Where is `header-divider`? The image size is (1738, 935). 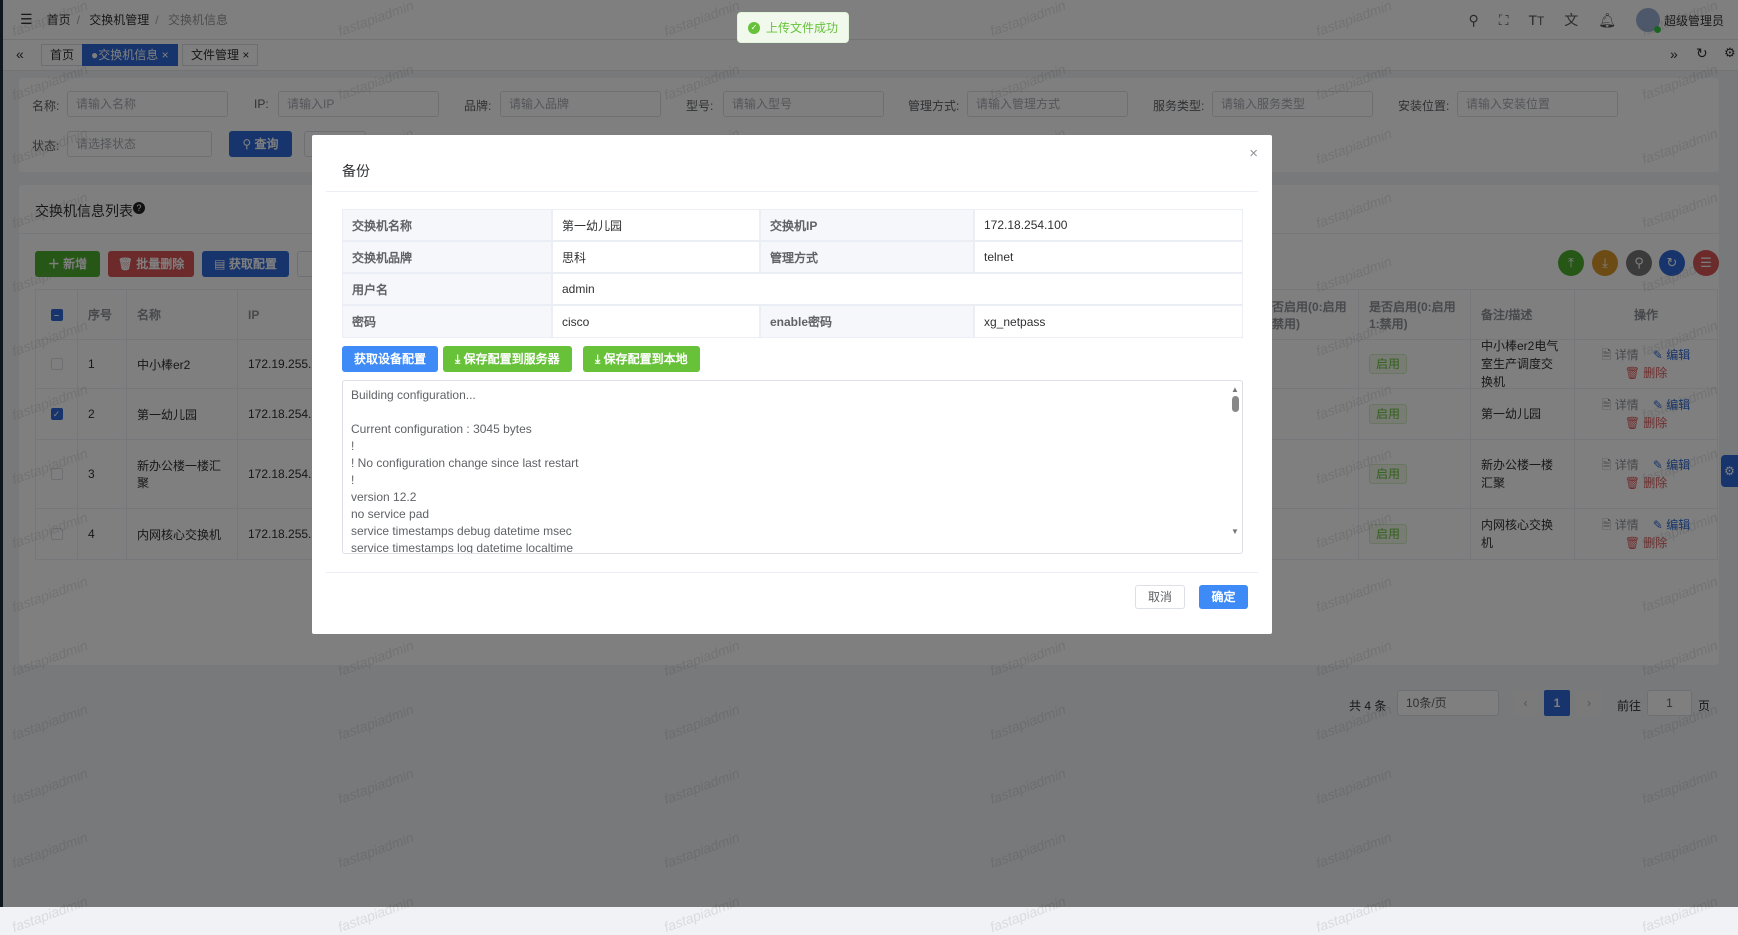 header-divider is located at coordinates (792, 191).